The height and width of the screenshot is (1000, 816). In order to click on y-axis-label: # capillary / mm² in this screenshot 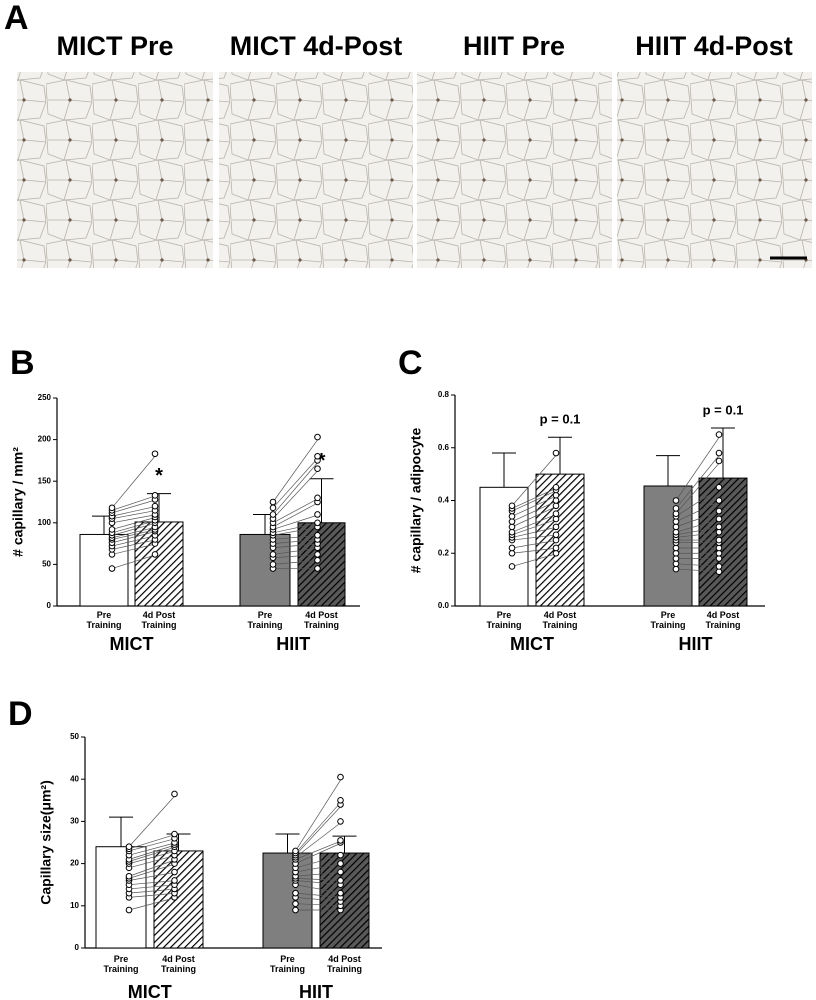, I will do `click(18, 502)`.